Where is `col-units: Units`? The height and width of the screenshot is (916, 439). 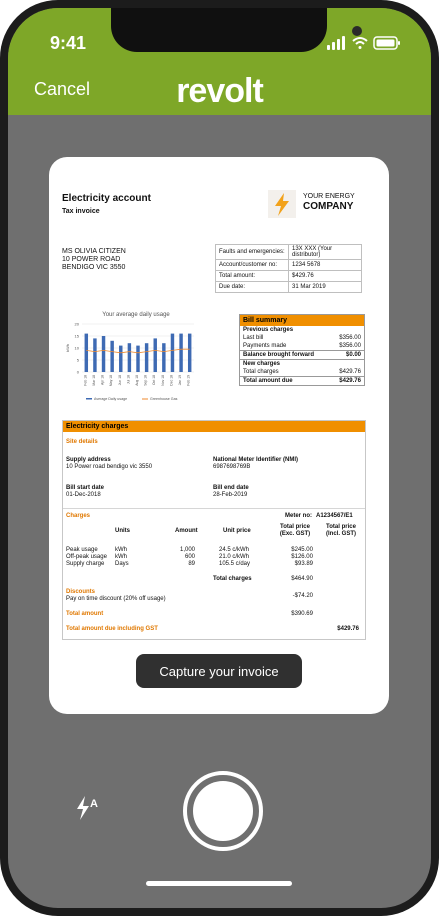
col-units: Units is located at coordinates (122, 531).